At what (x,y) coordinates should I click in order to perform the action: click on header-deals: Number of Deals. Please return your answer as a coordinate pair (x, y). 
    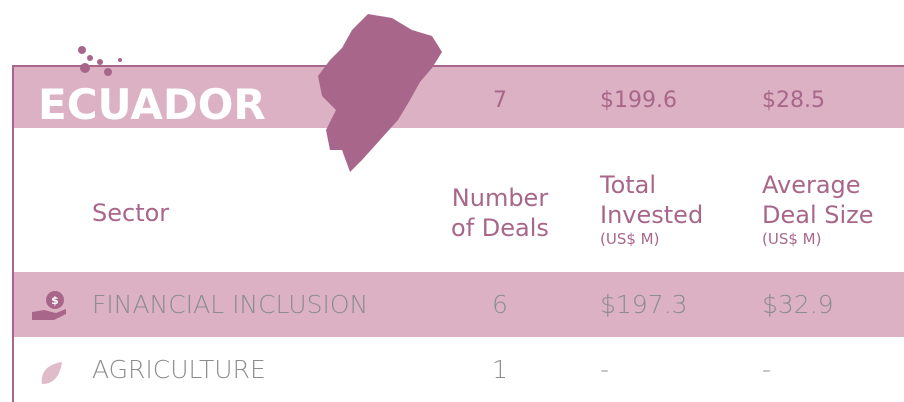
    Looking at the image, I should click on (500, 213).